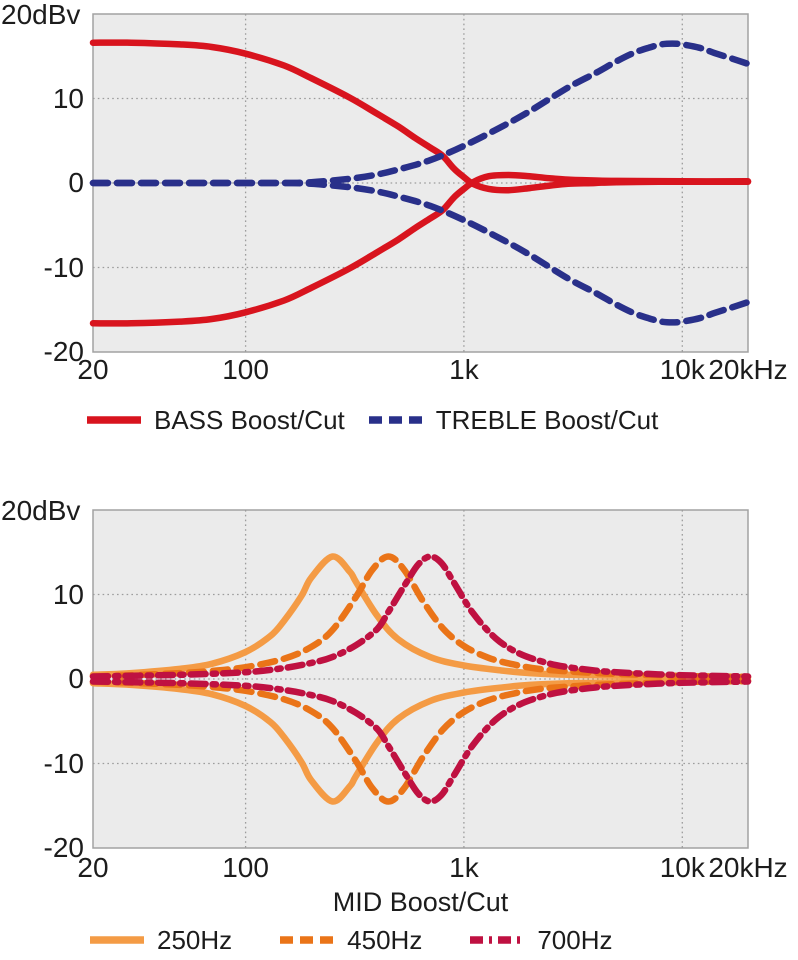 The image size is (798, 960). I want to click on lower-y-tick-10: 10, so click(68, 594).